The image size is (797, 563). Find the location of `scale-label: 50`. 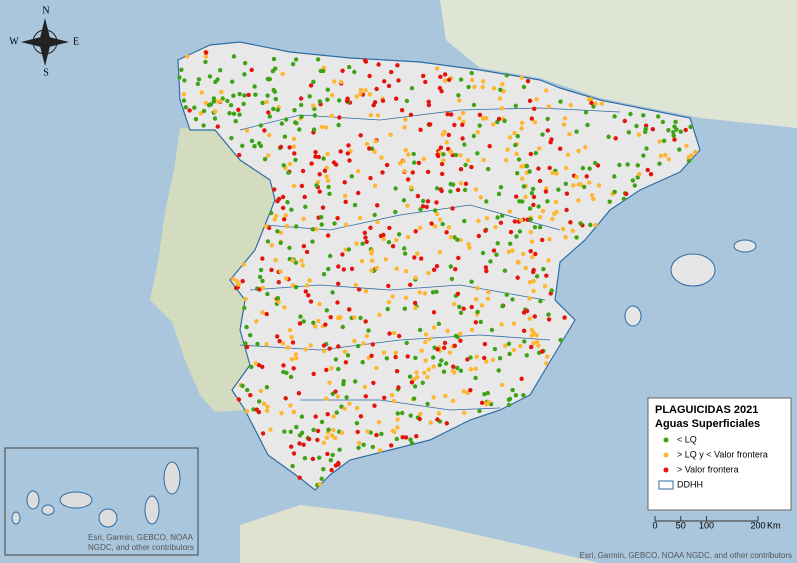

scale-label: 50 is located at coordinates (681, 525).